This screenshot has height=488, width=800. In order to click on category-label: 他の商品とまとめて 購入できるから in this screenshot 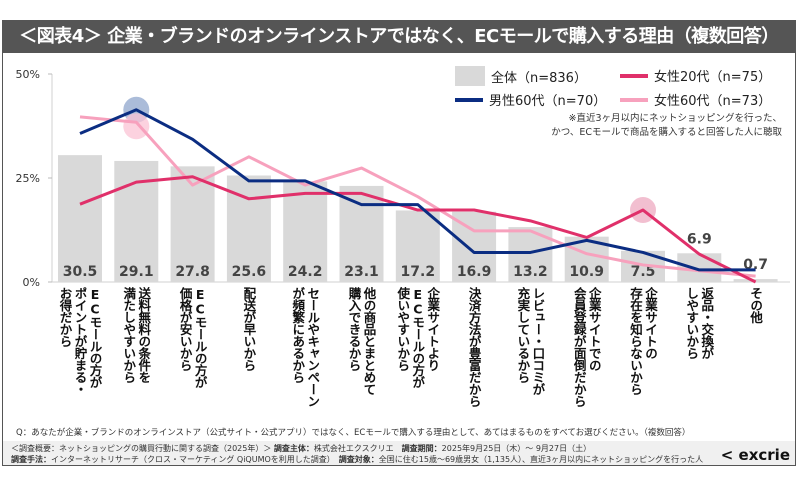, I will do `click(361, 341)`.